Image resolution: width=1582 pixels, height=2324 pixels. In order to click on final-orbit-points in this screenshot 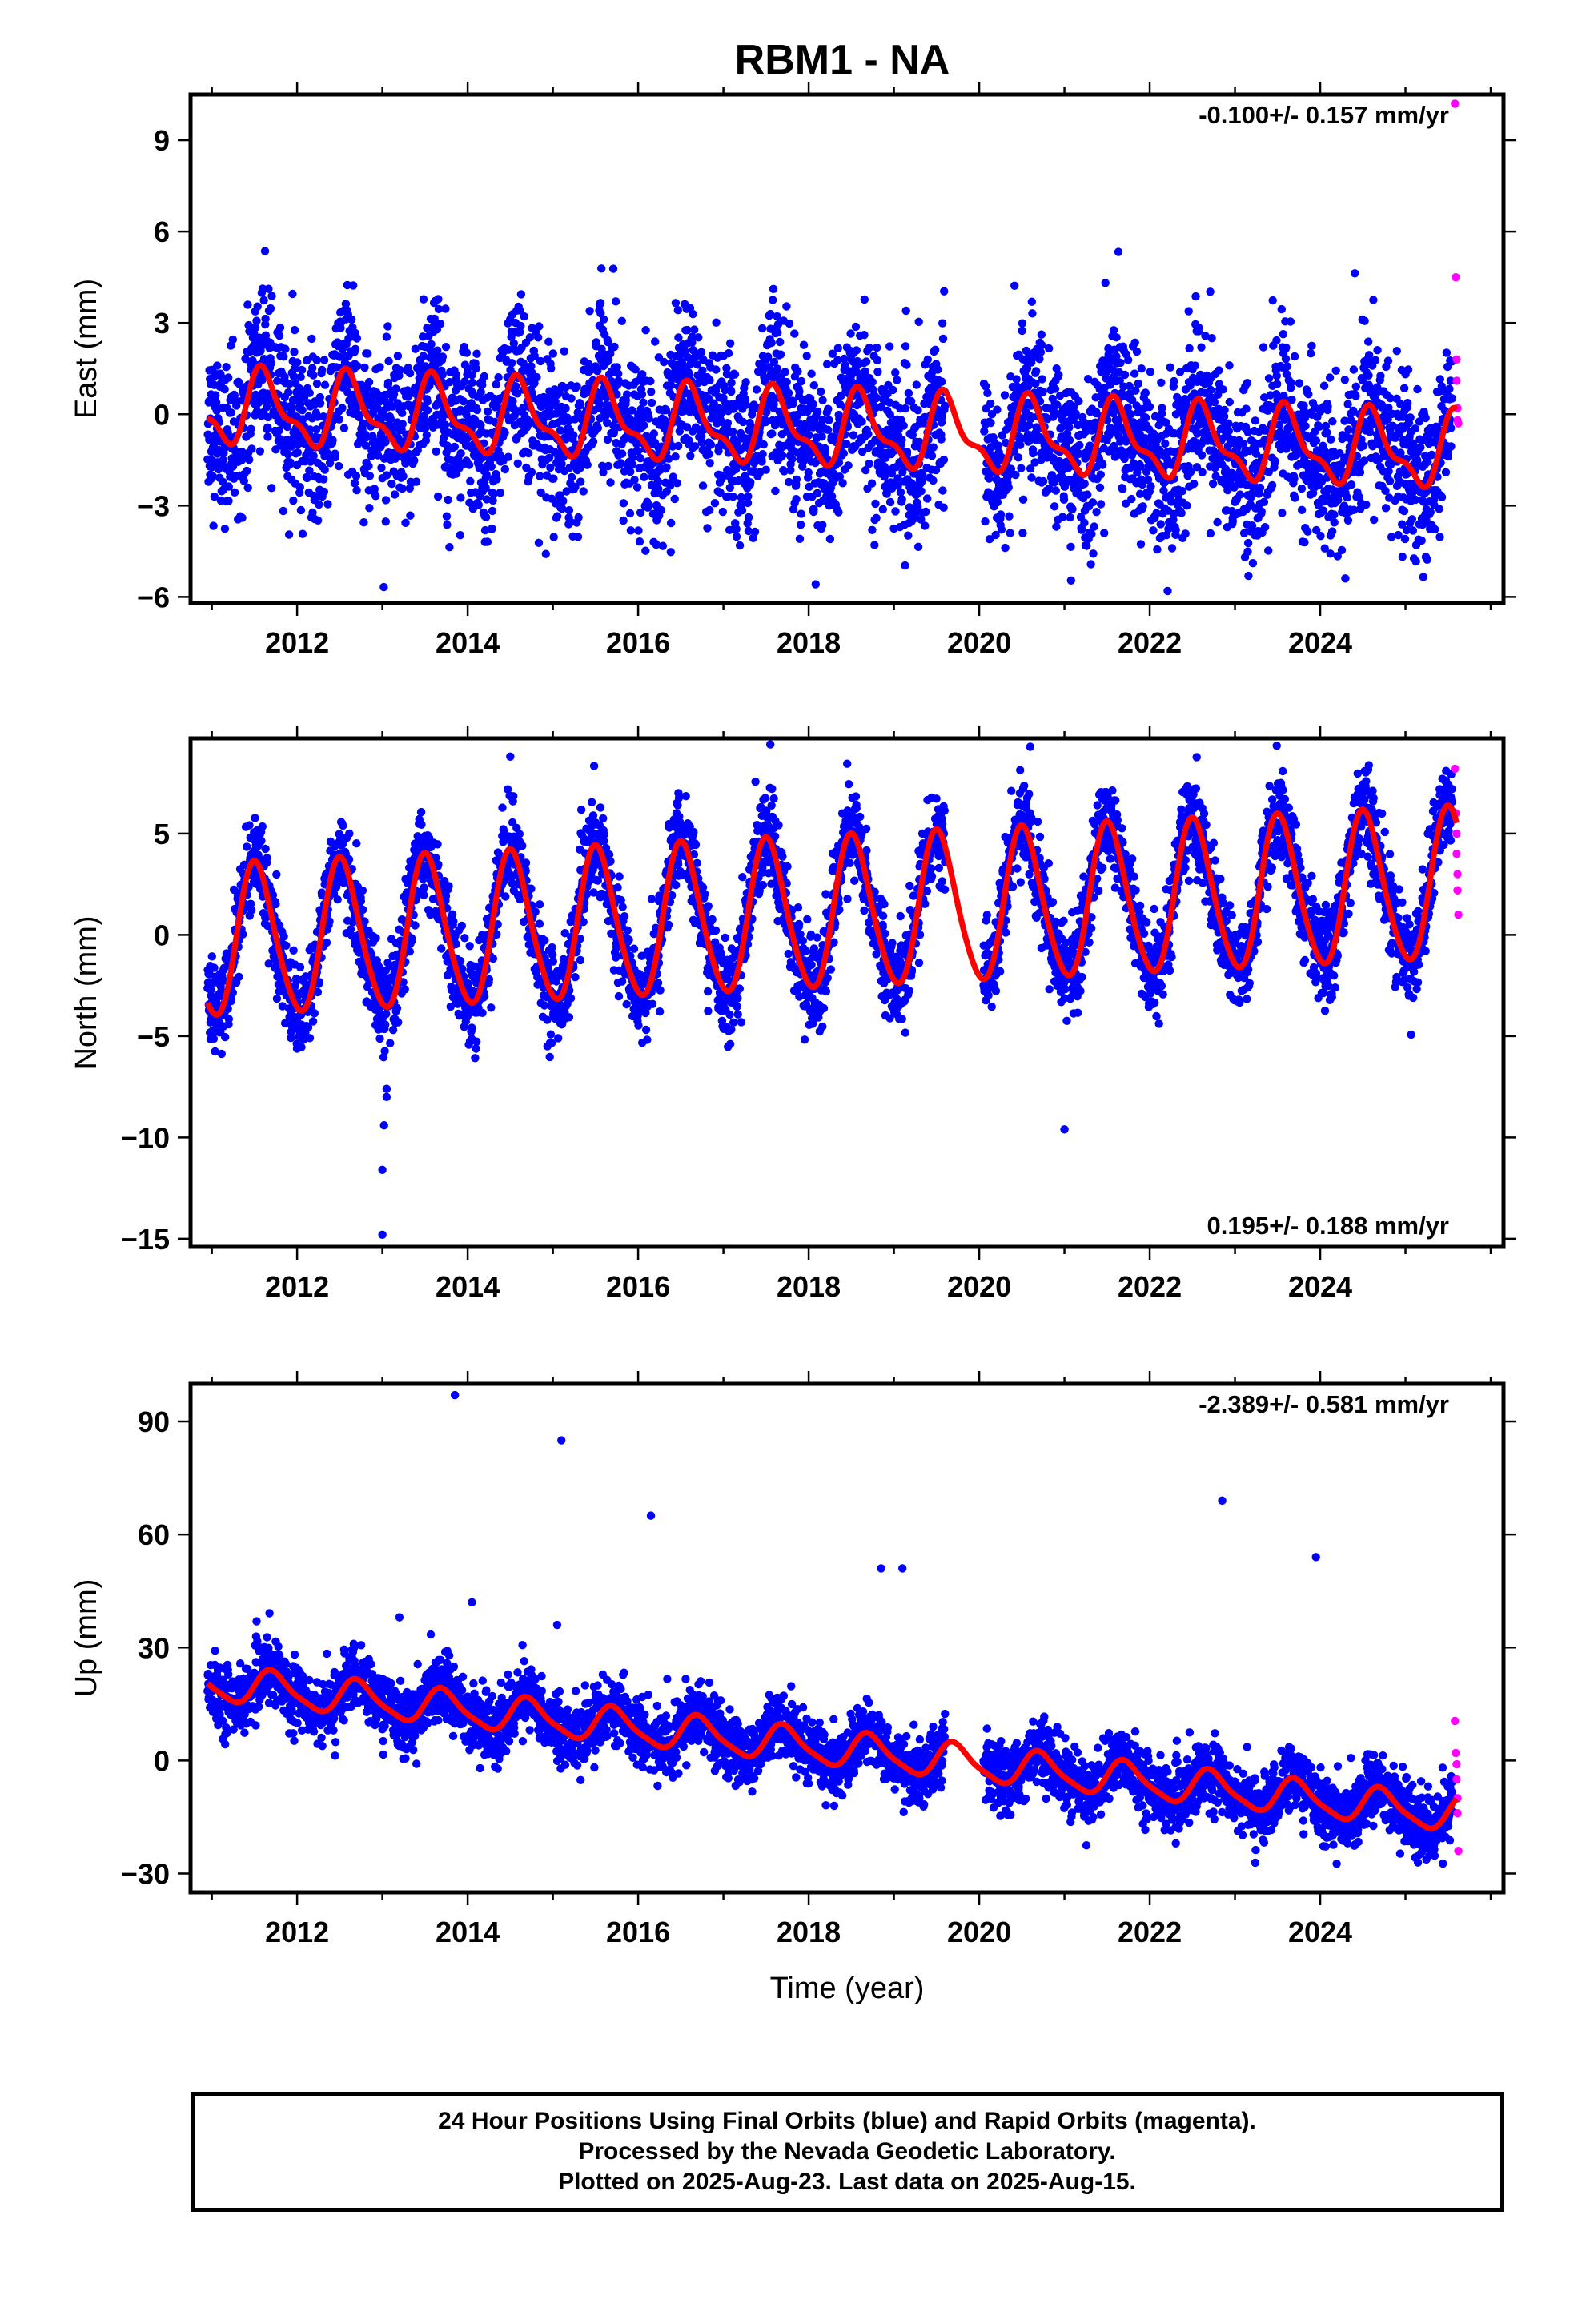, I will do `click(830, 422)`.